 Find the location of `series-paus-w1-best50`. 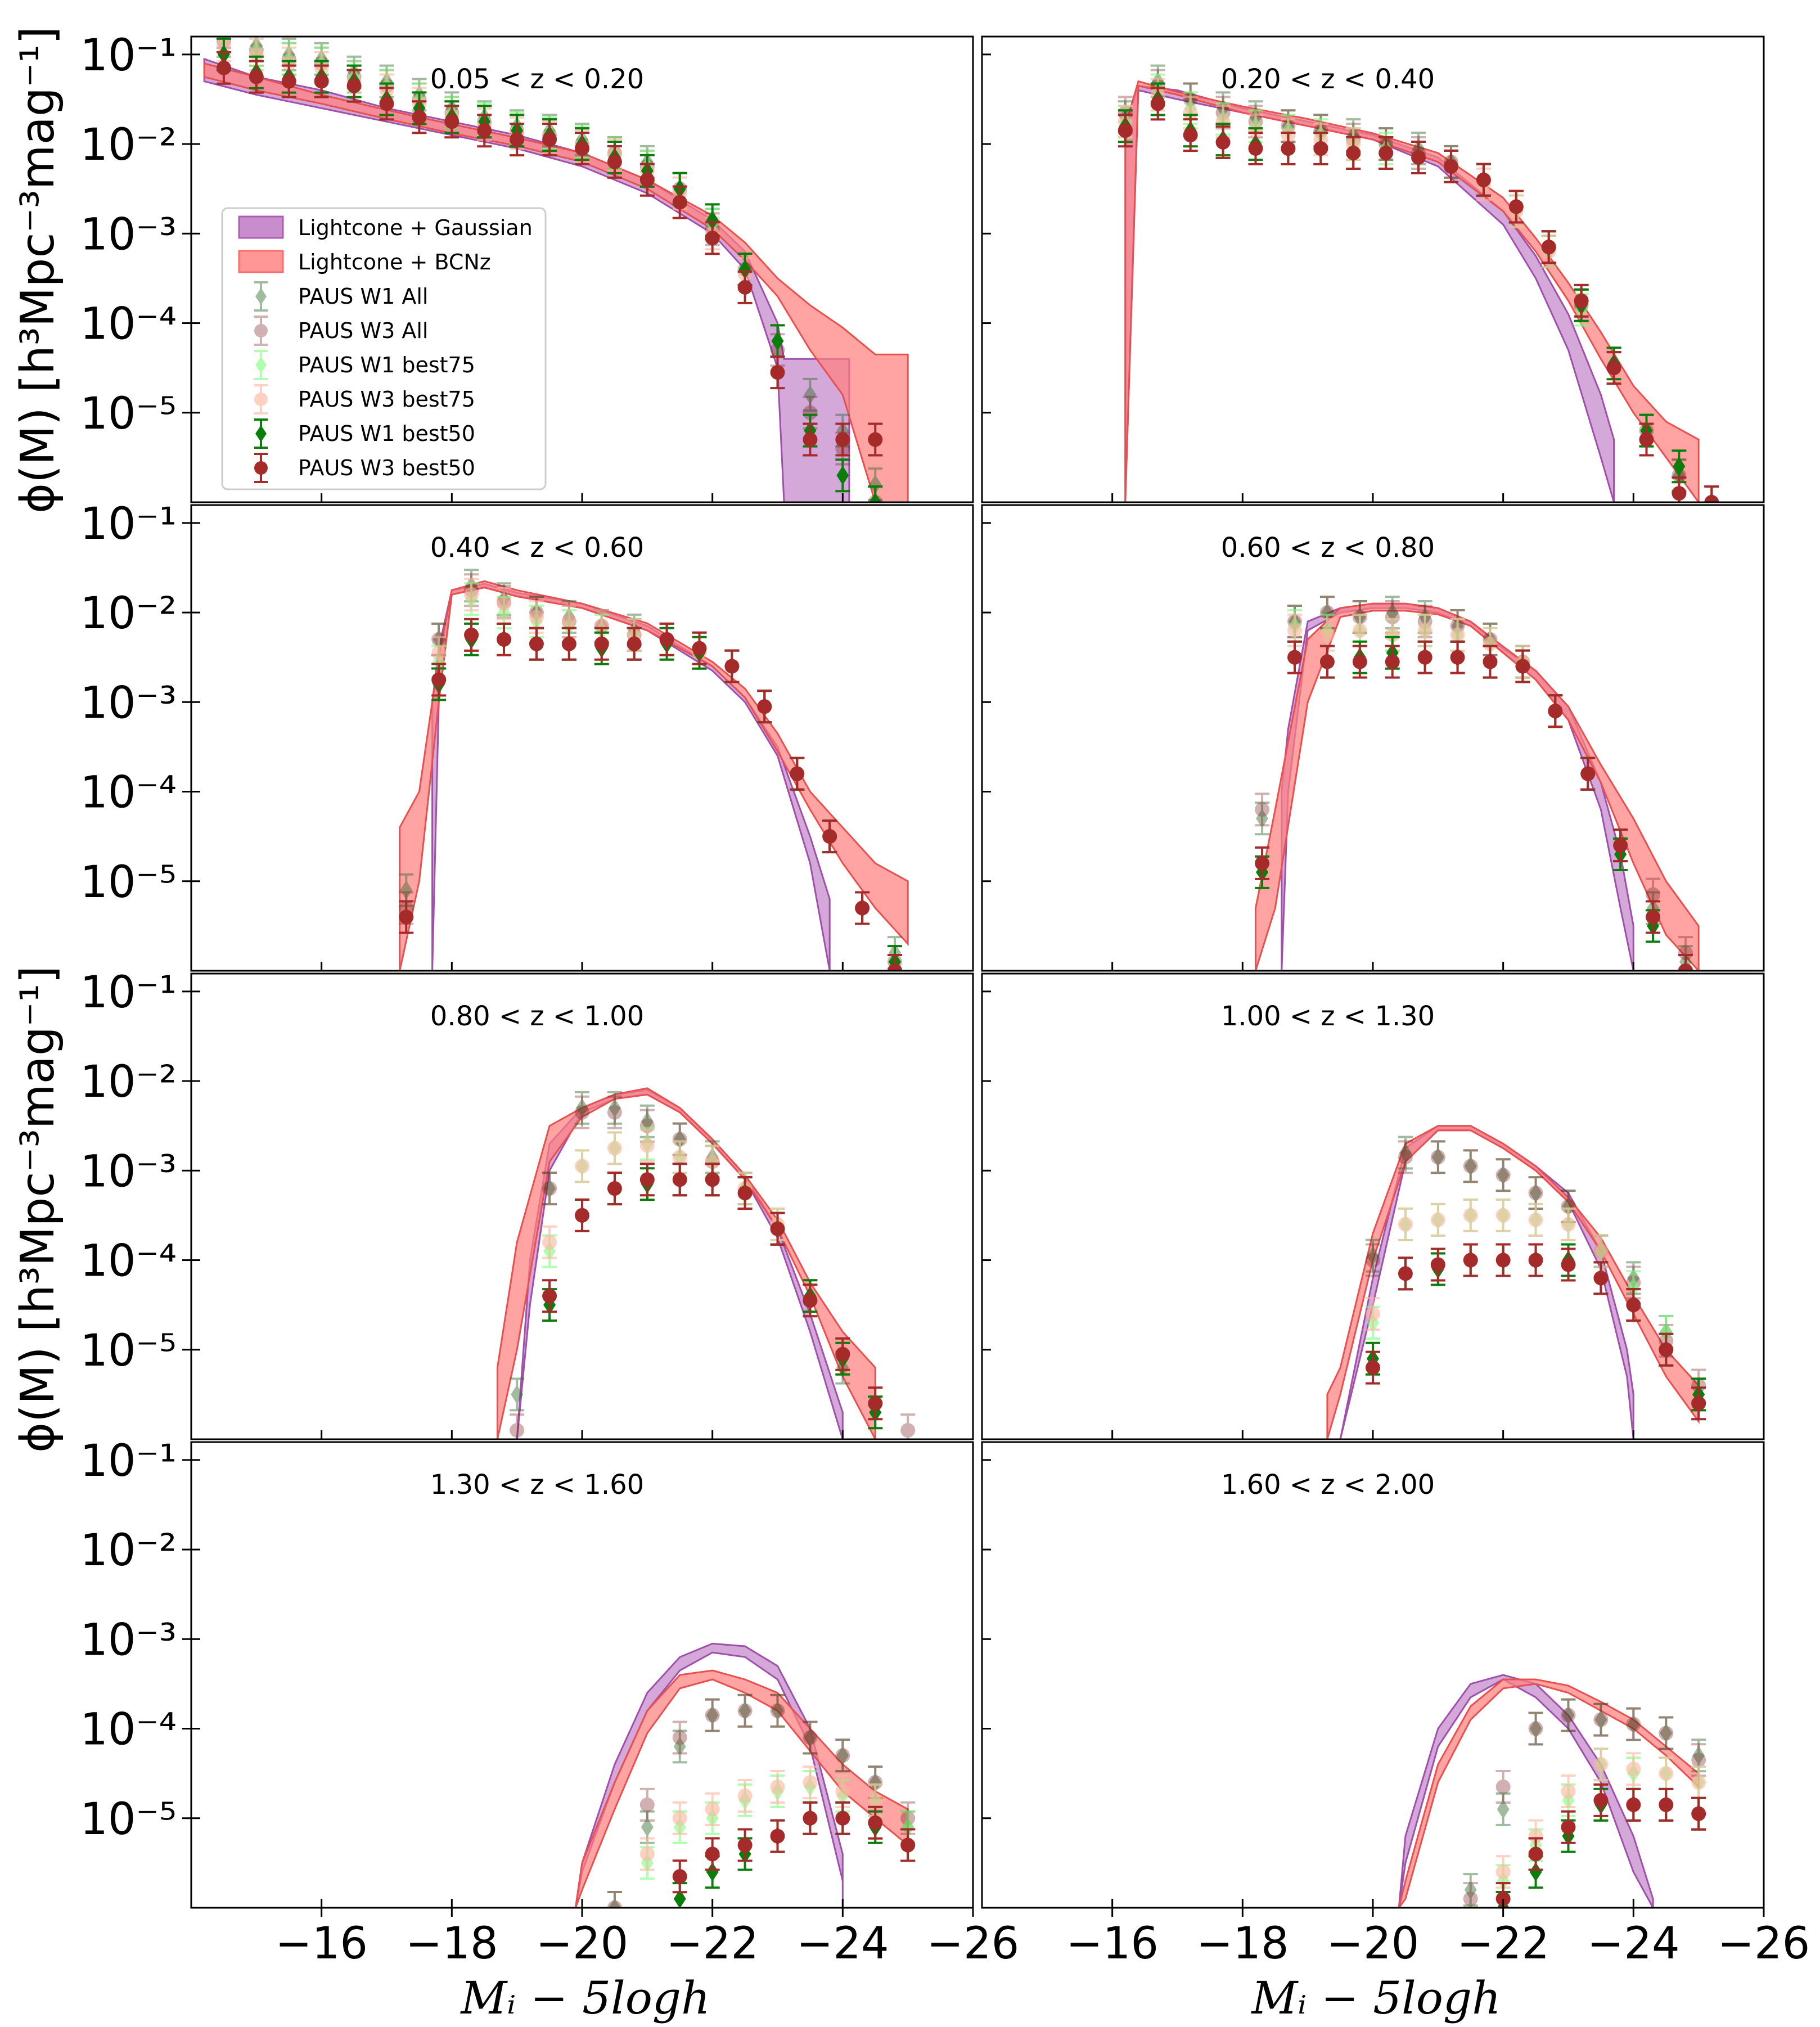

series-paus-w1-best50 is located at coordinates (666, 796).